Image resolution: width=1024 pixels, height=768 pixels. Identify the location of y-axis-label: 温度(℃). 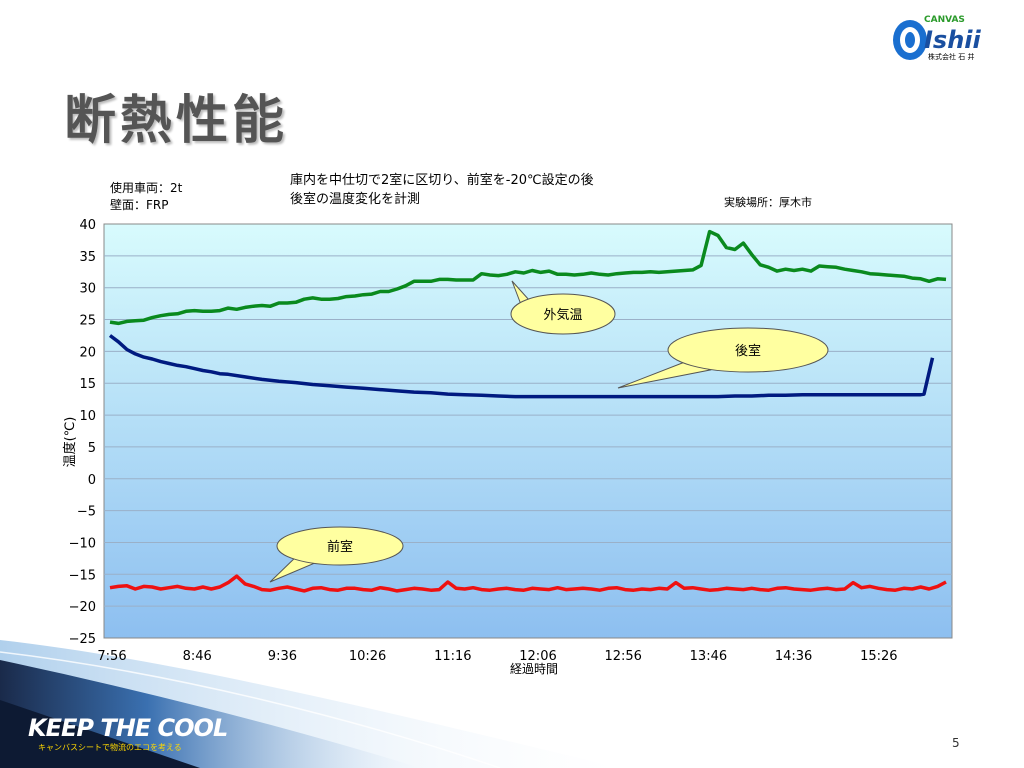
(70, 442).